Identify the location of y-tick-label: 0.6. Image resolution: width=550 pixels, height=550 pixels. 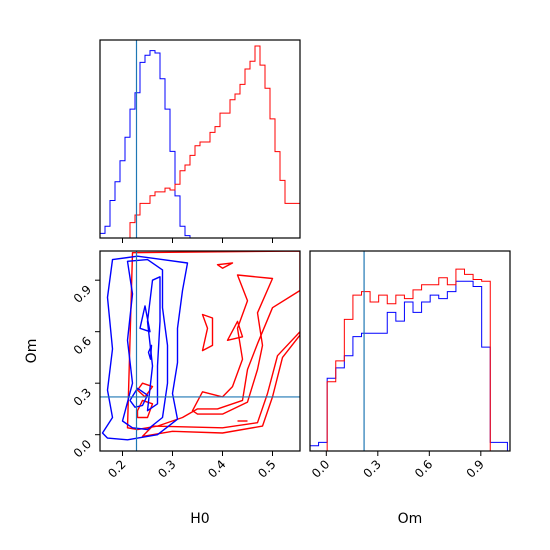
(82, 345).